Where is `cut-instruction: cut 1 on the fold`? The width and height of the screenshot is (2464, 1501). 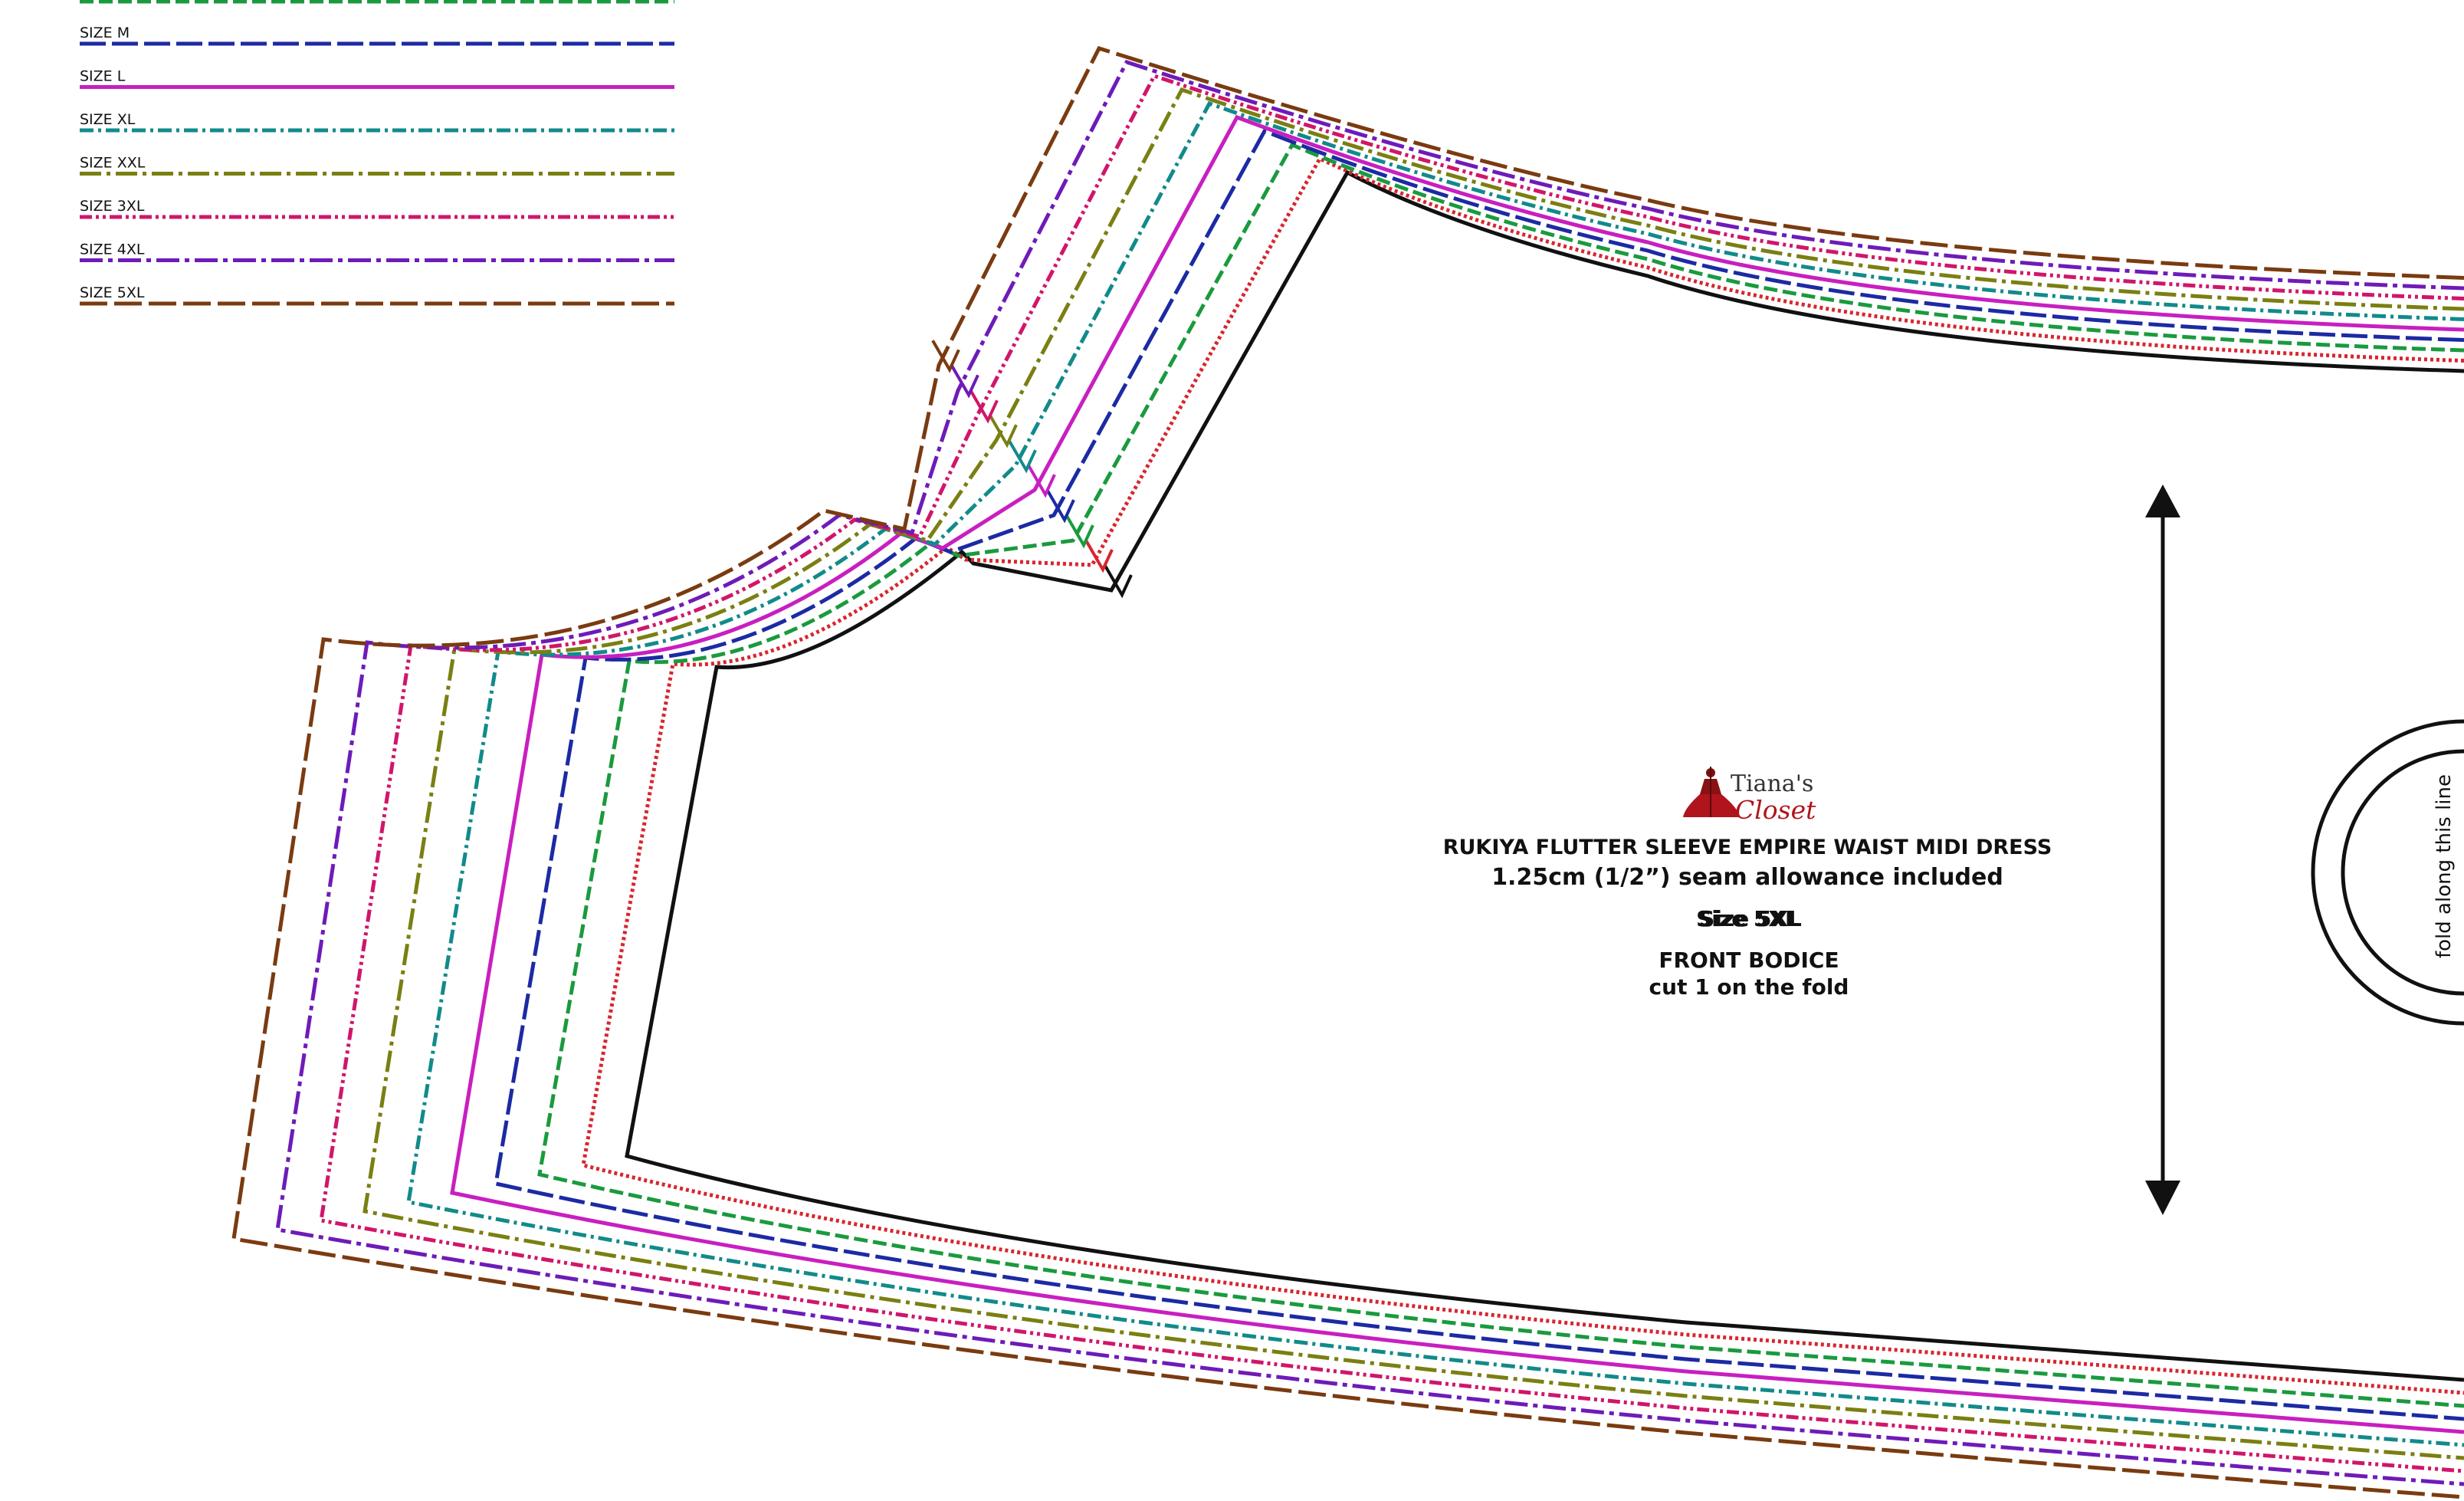
cut-instruction: cut 1 on the fold is located at coordinates (1749, 987).